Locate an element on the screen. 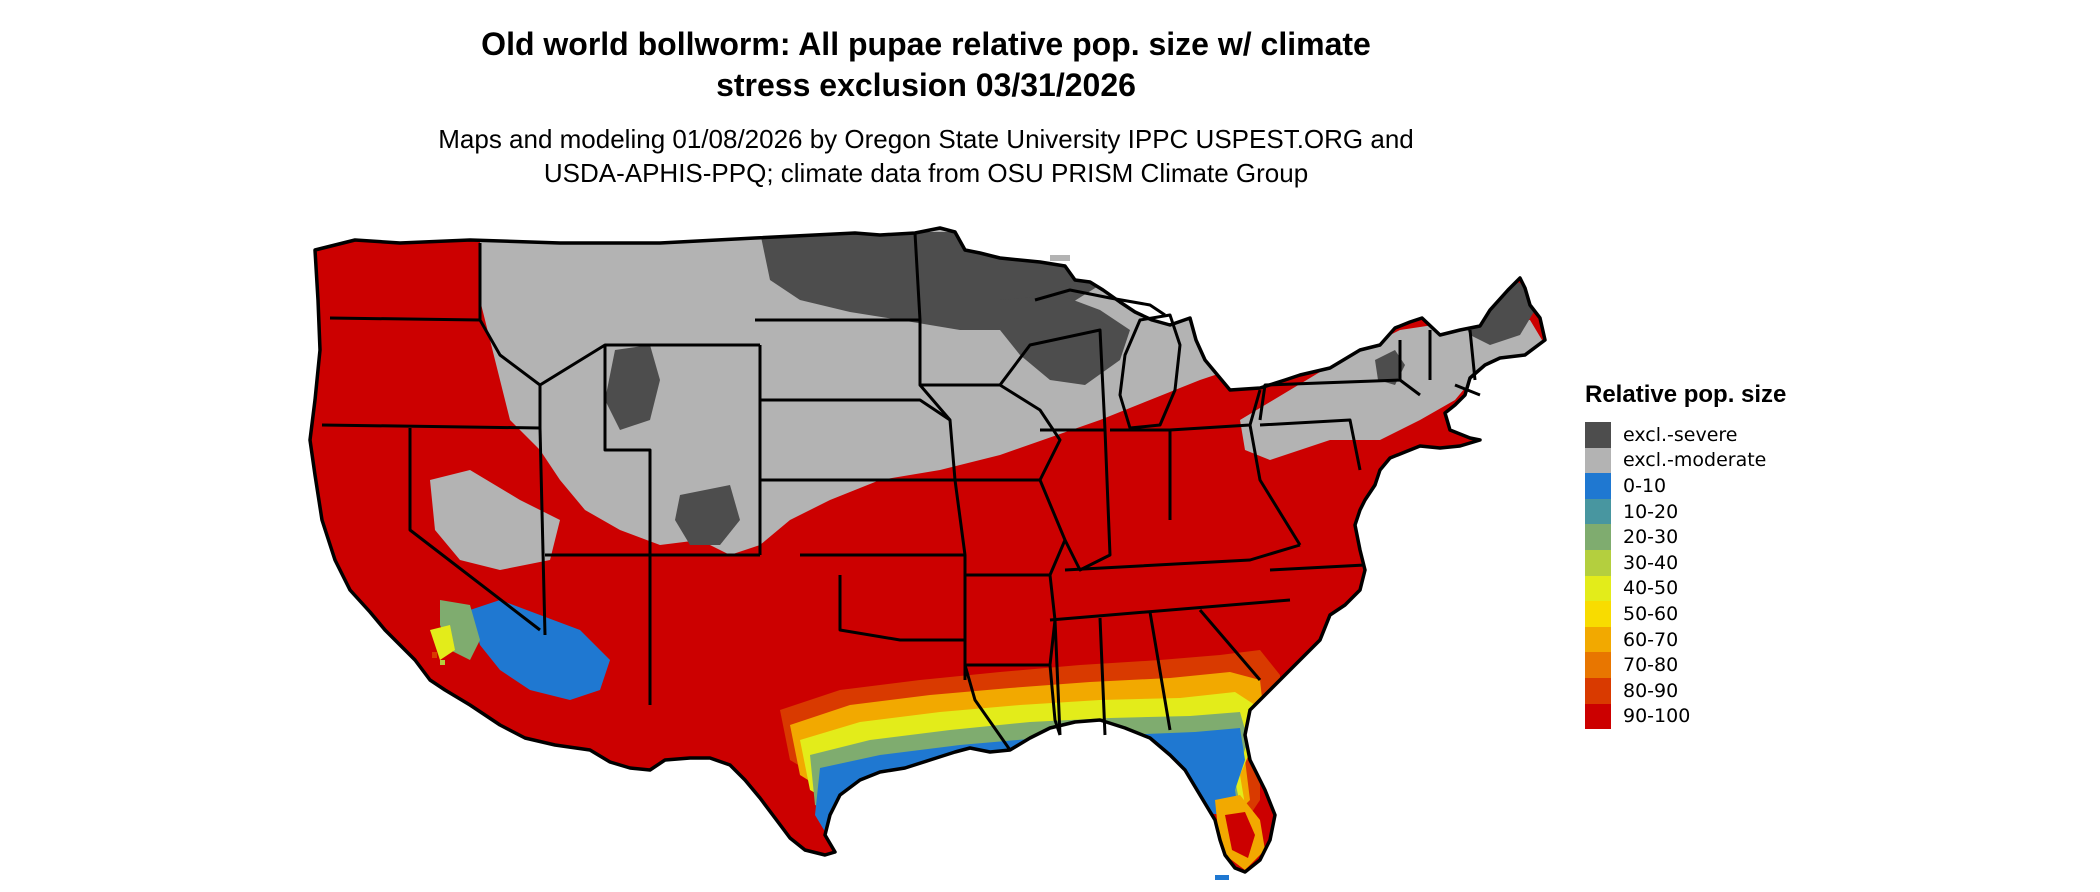  legend-label: 0-10 is located at coordinates (1645, 485).